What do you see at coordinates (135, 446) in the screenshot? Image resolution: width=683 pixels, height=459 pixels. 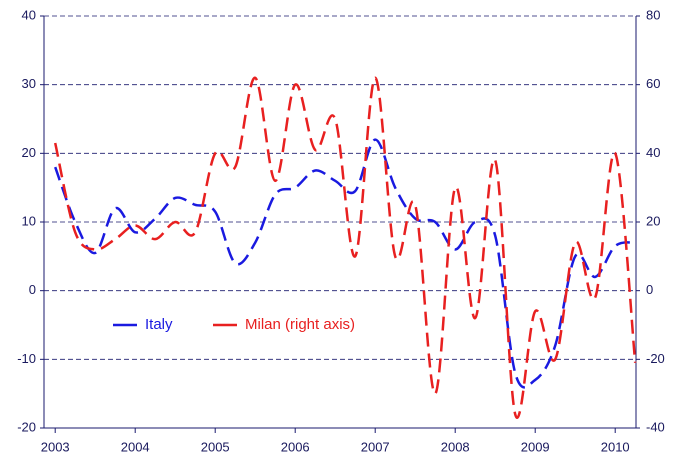 I see `x-tick-label: 2004` at bounding box center [135, 446].